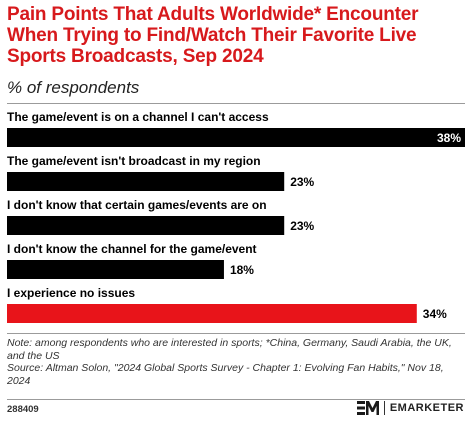 The height and width of the screenshot is (422, 470). What do you see at coordinates (73, 87) in the screenshot?
I see `chart-subtitle: % of respondents` at bounding box center [73, 87].